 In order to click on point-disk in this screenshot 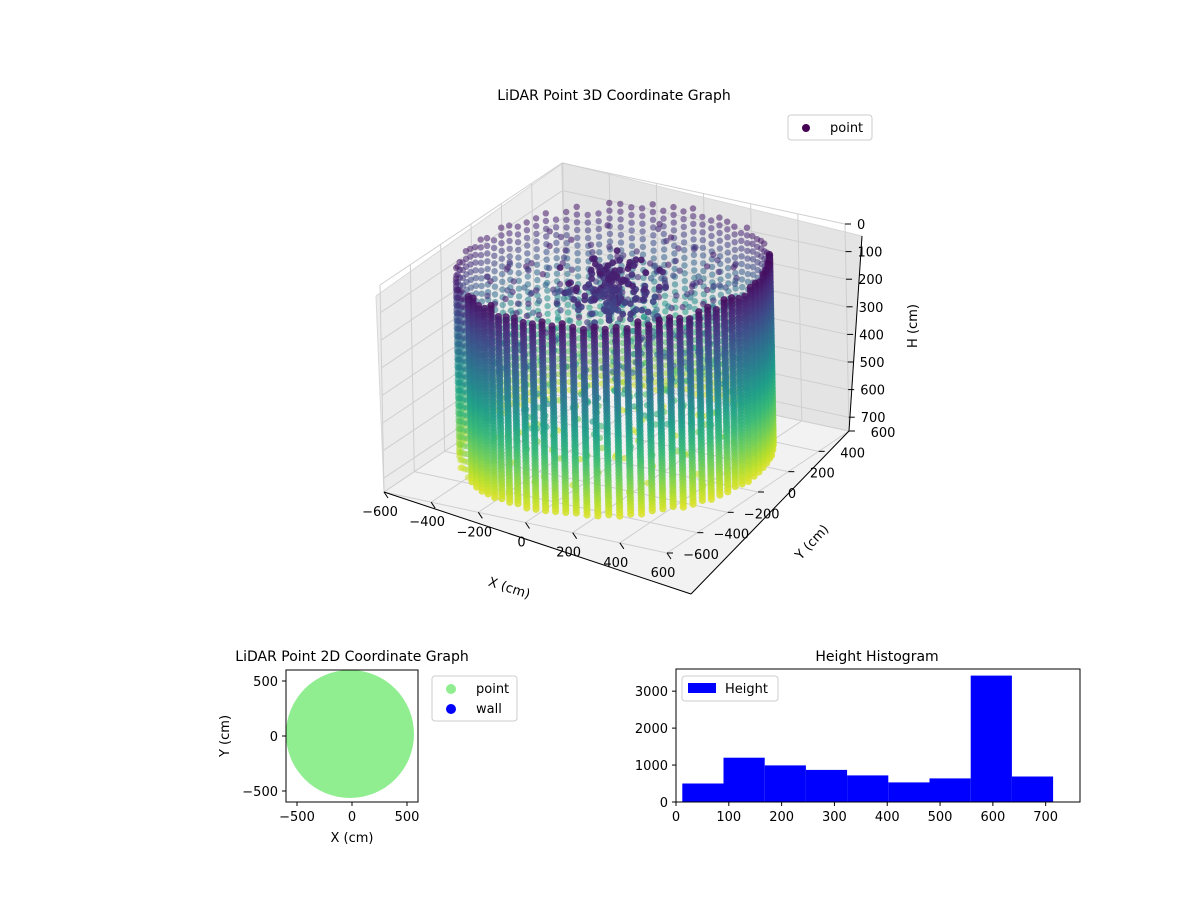, I will do `click(350, 734)`.